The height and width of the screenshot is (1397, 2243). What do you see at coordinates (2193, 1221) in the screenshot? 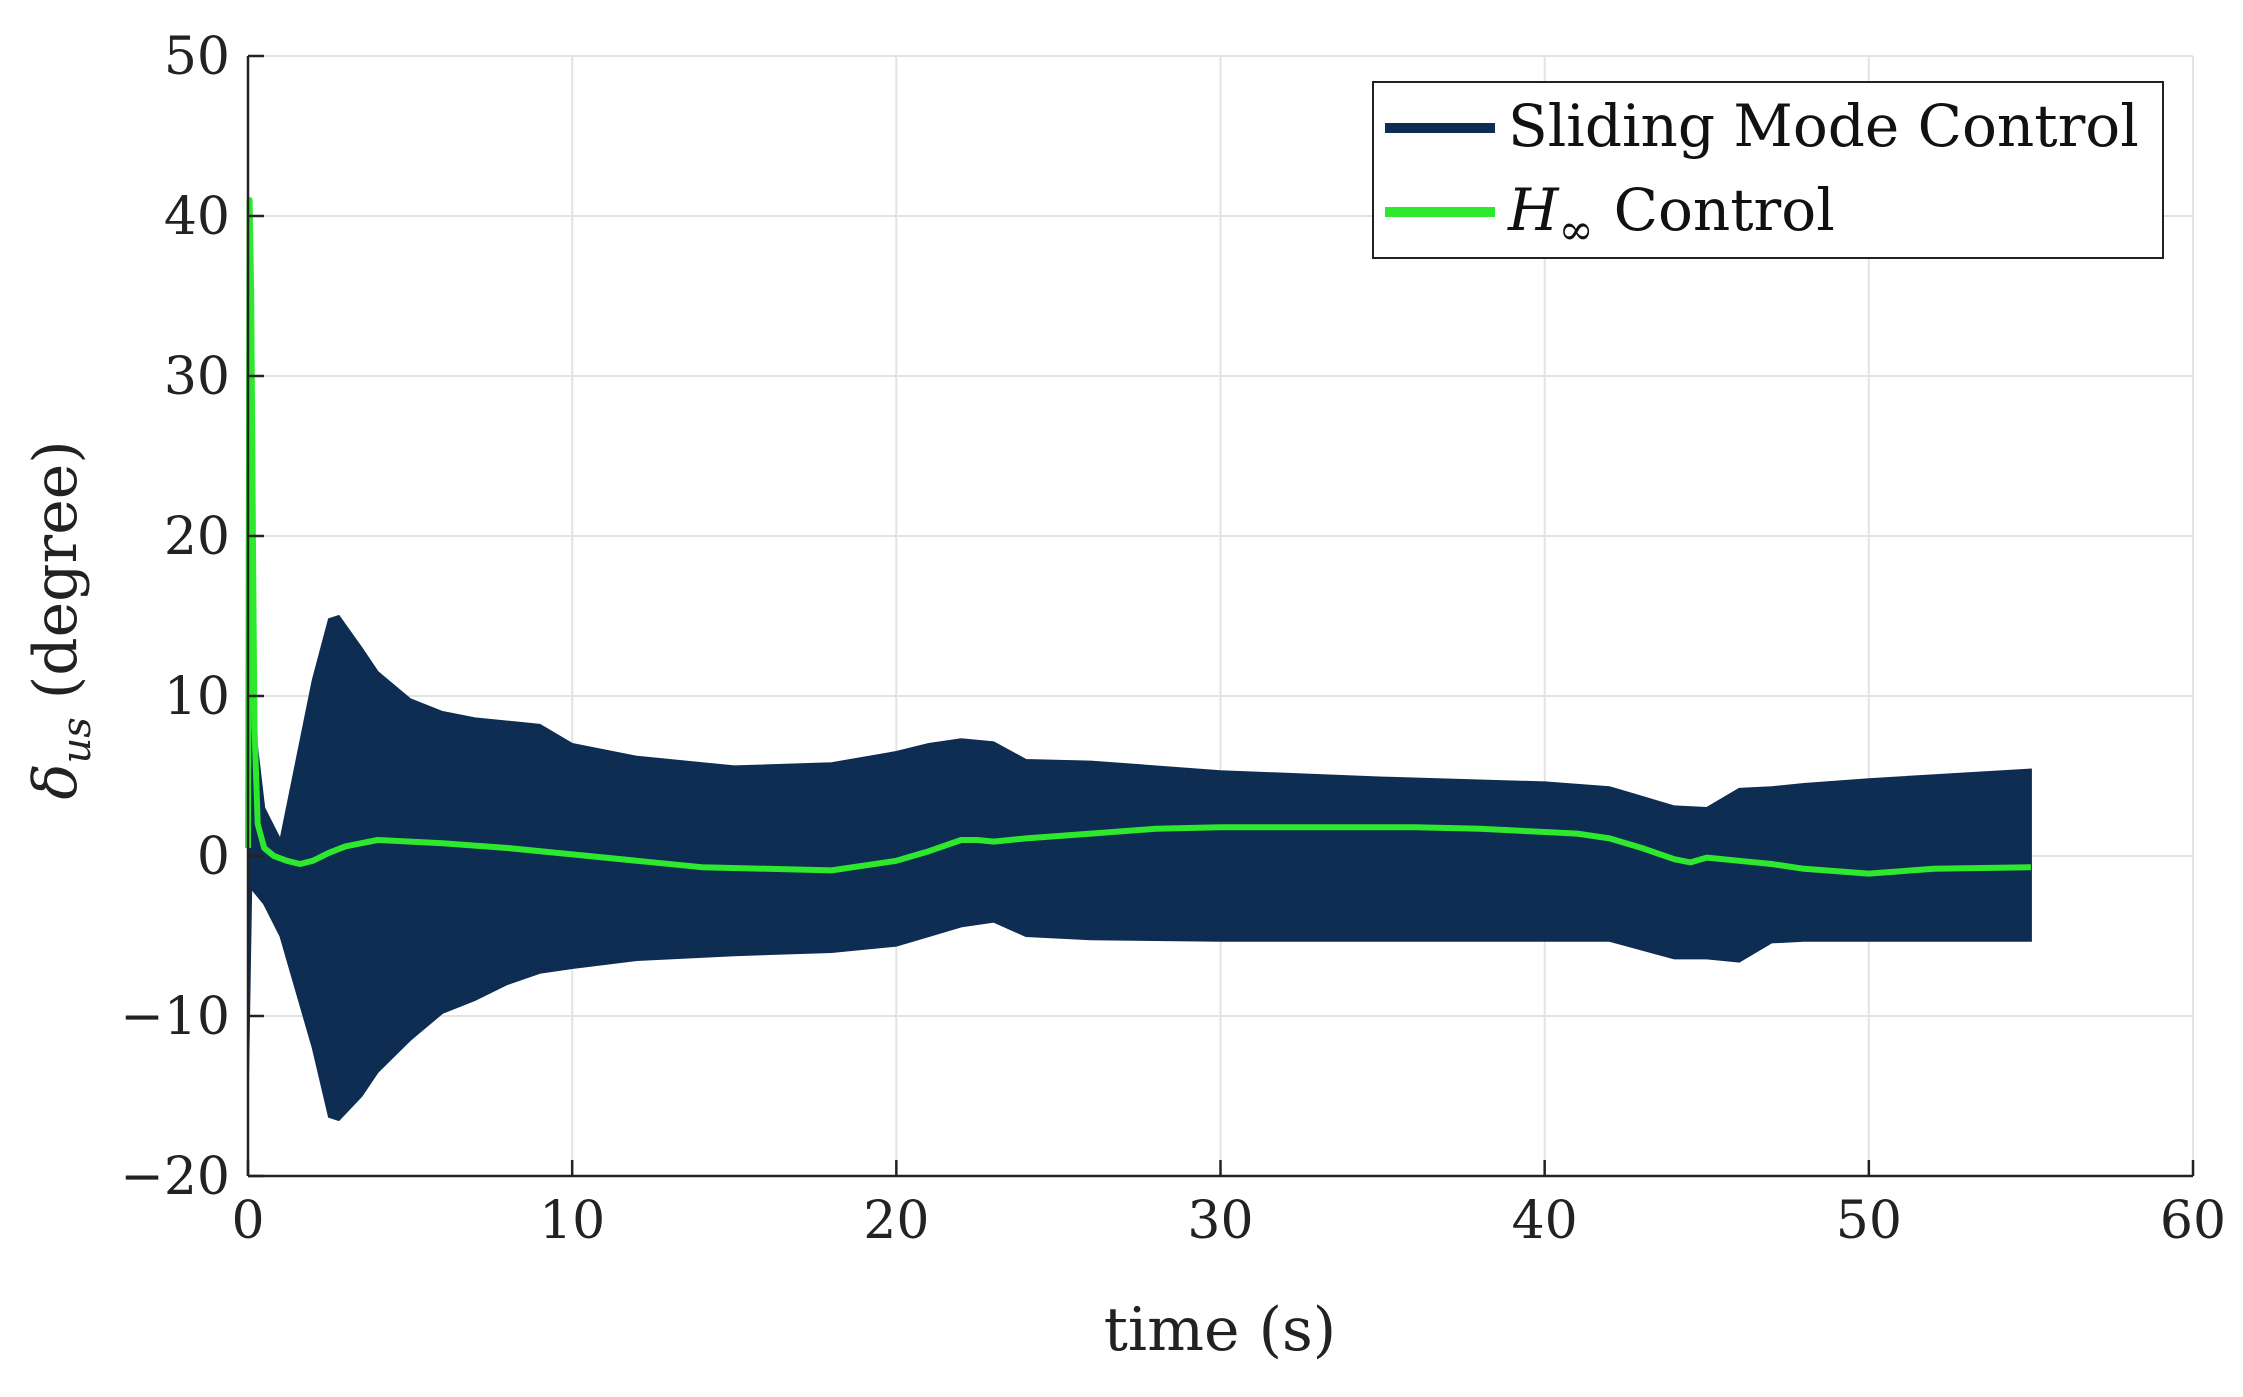
I see `x-tick-label: 60` at bounding box center [2193, 1221].